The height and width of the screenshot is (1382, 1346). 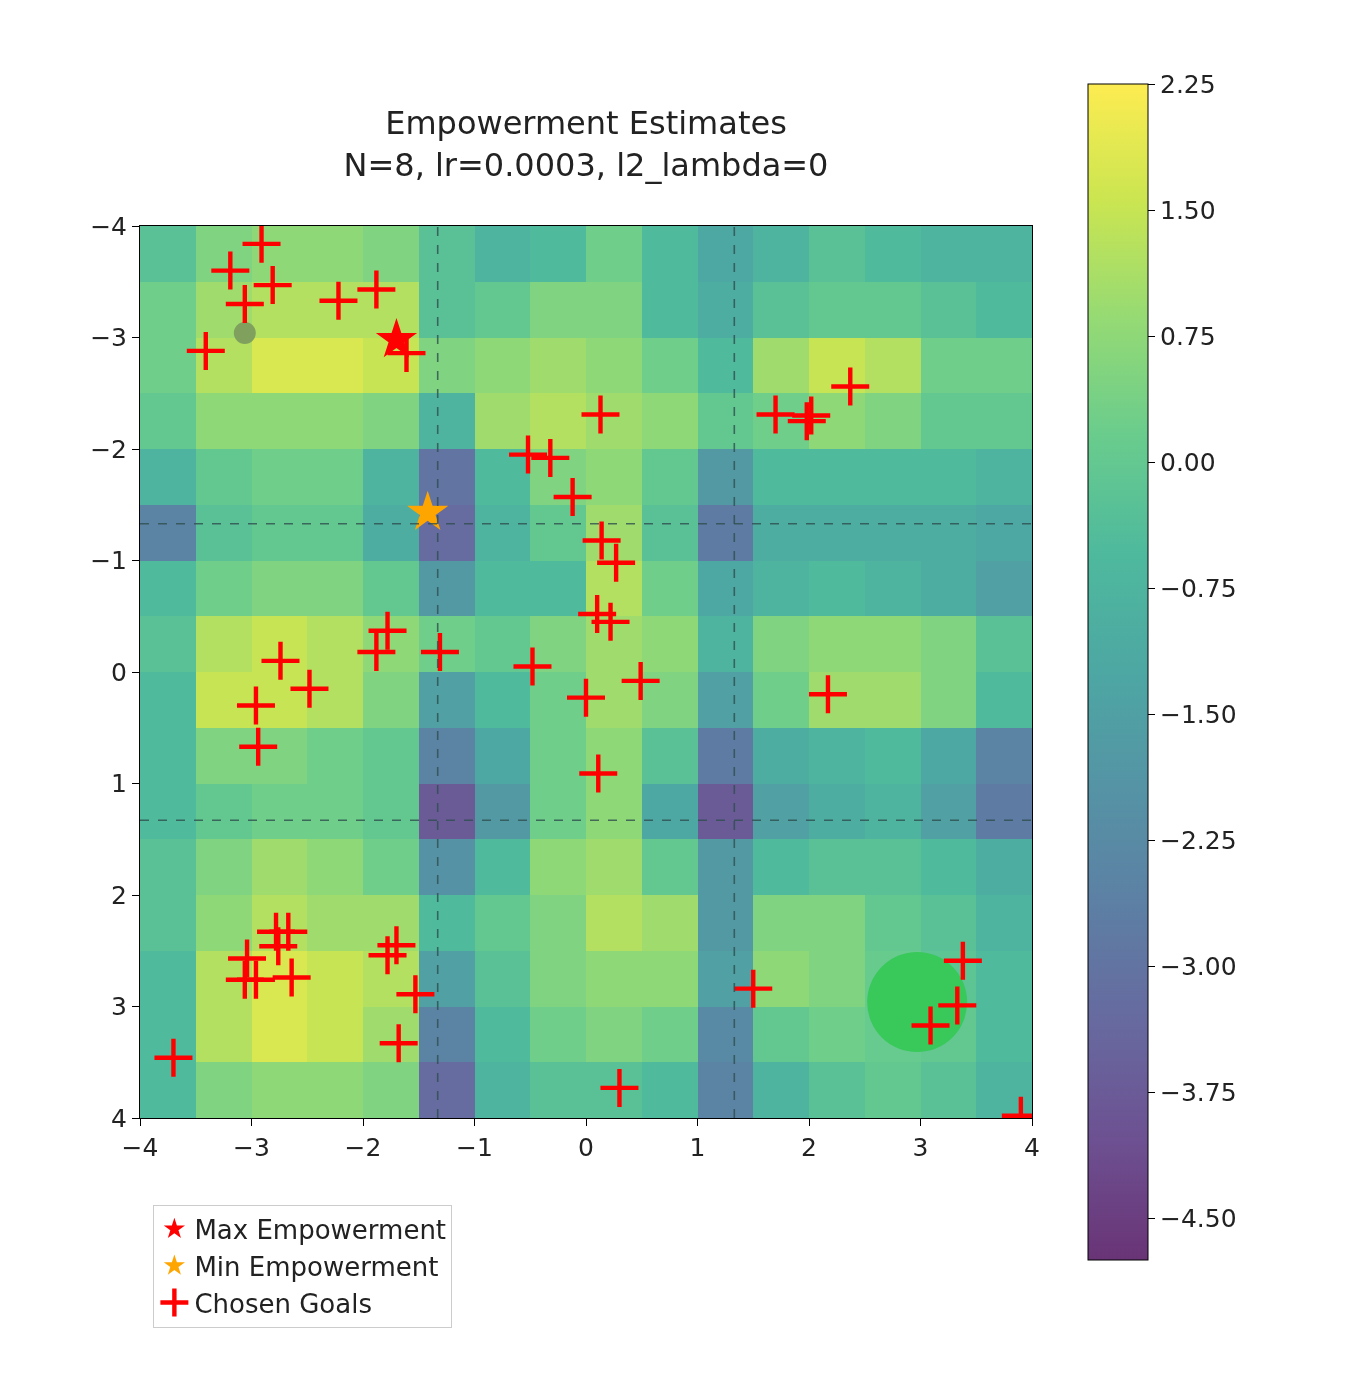 I want to click on x-tick-label: −1, so click(x=474, y=1147).